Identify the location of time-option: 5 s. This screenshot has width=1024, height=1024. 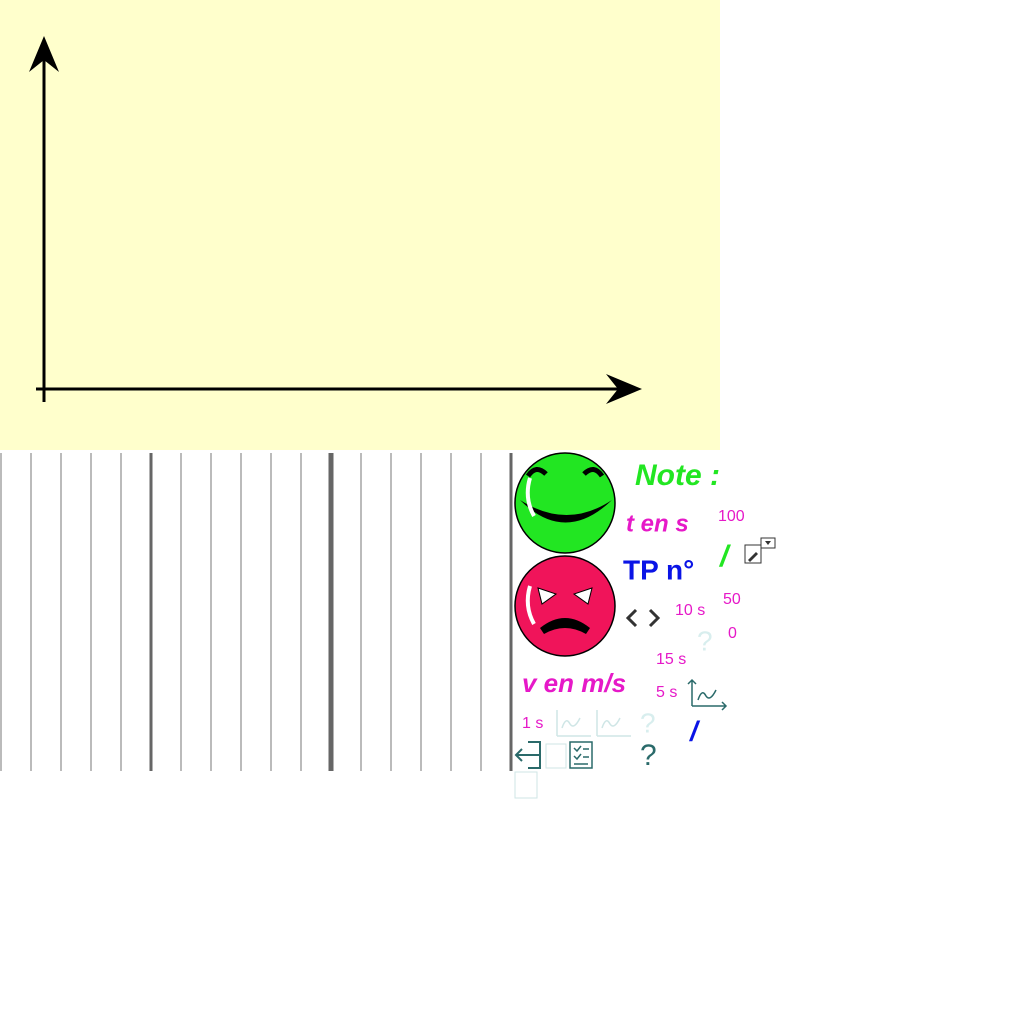
(666, 692).